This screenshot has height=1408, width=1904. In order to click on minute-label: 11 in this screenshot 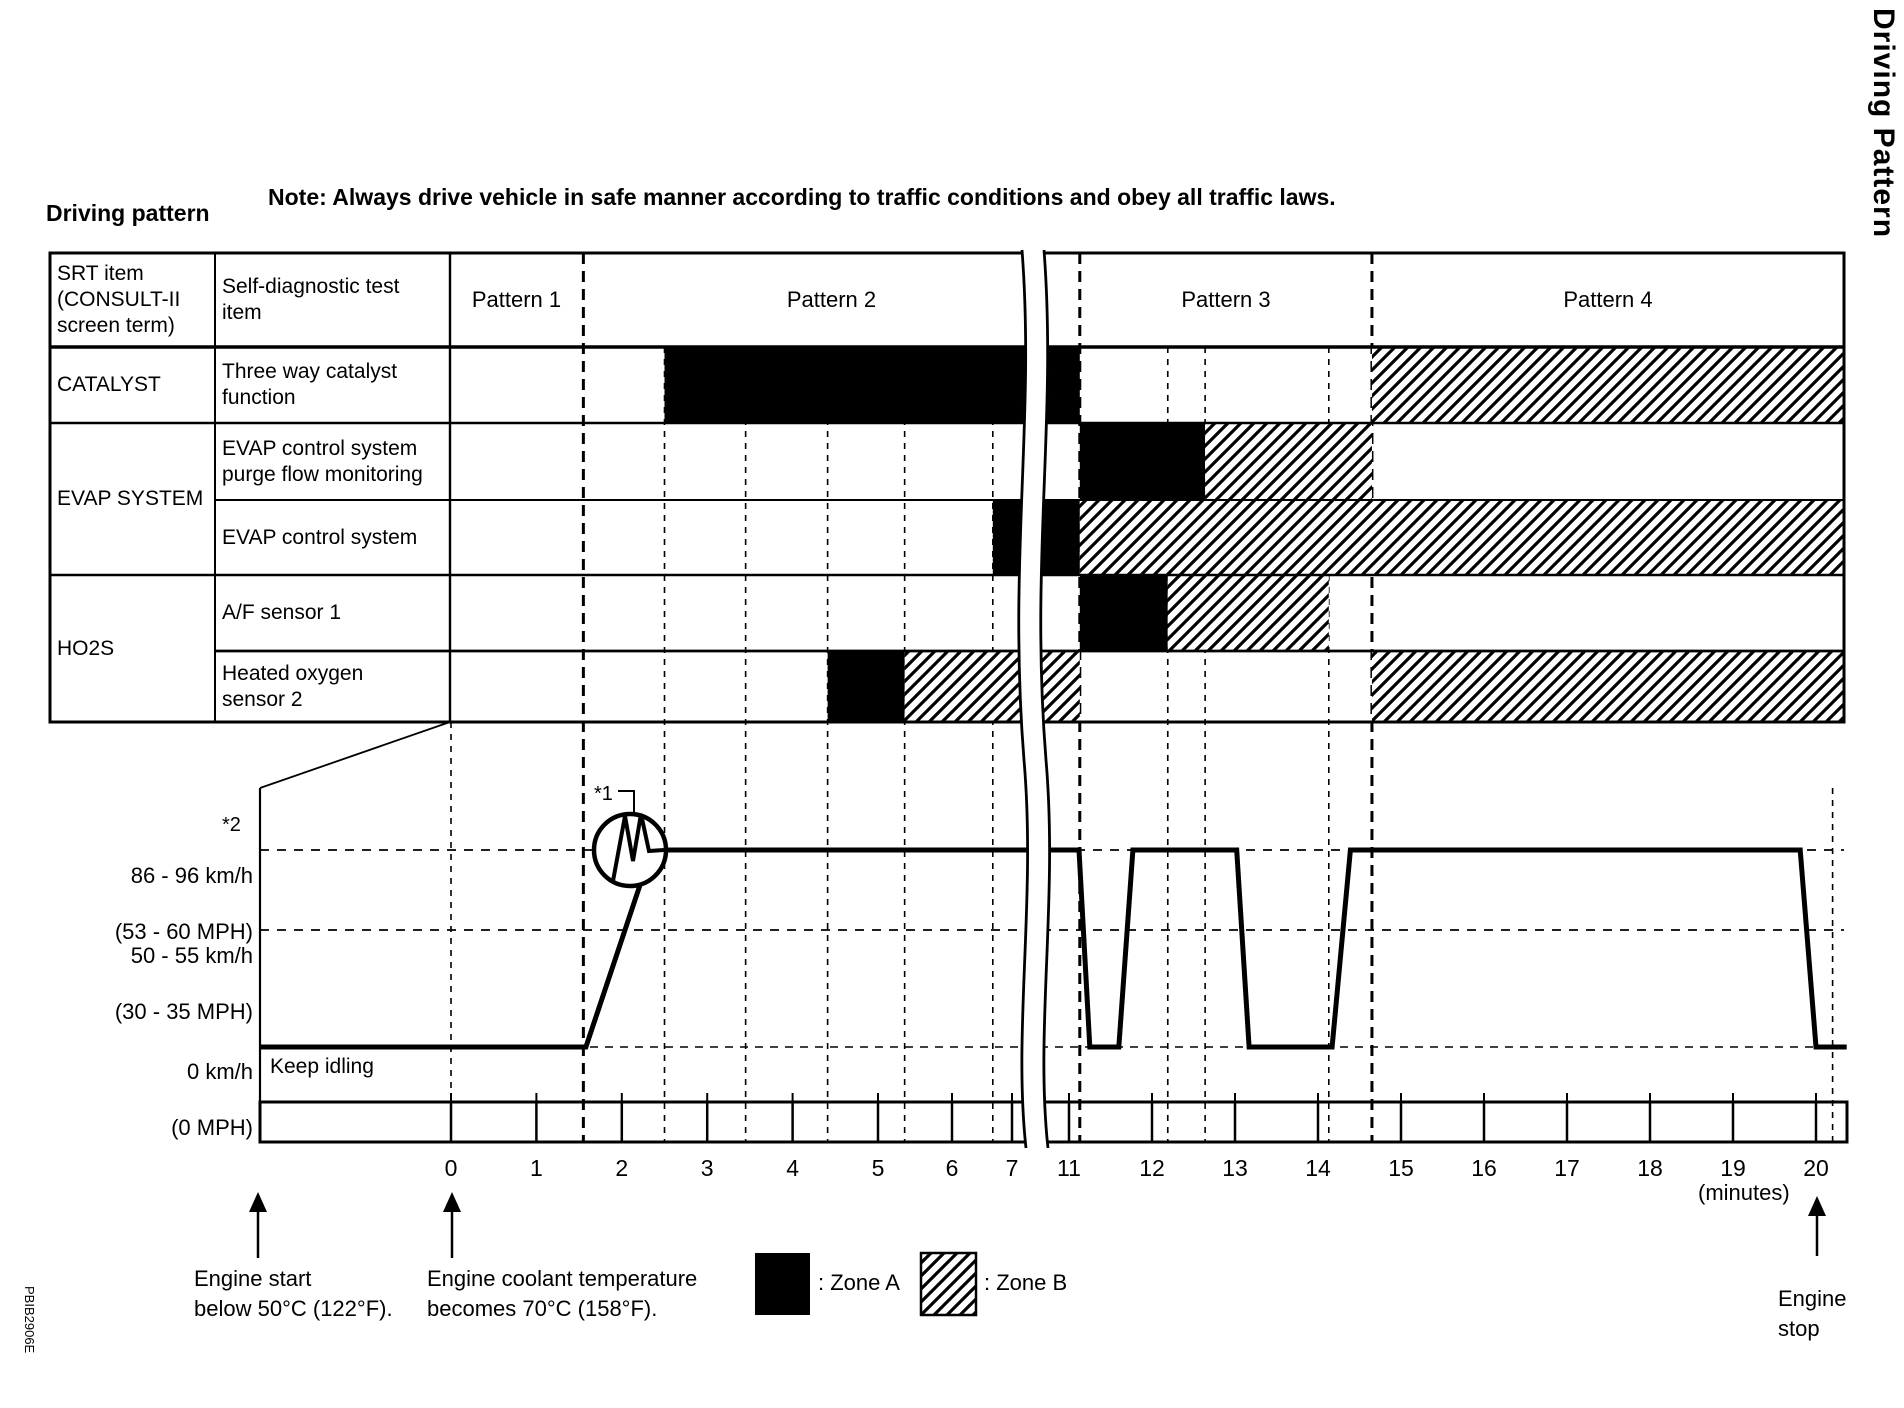, I will do `click(1069, 1168)`.